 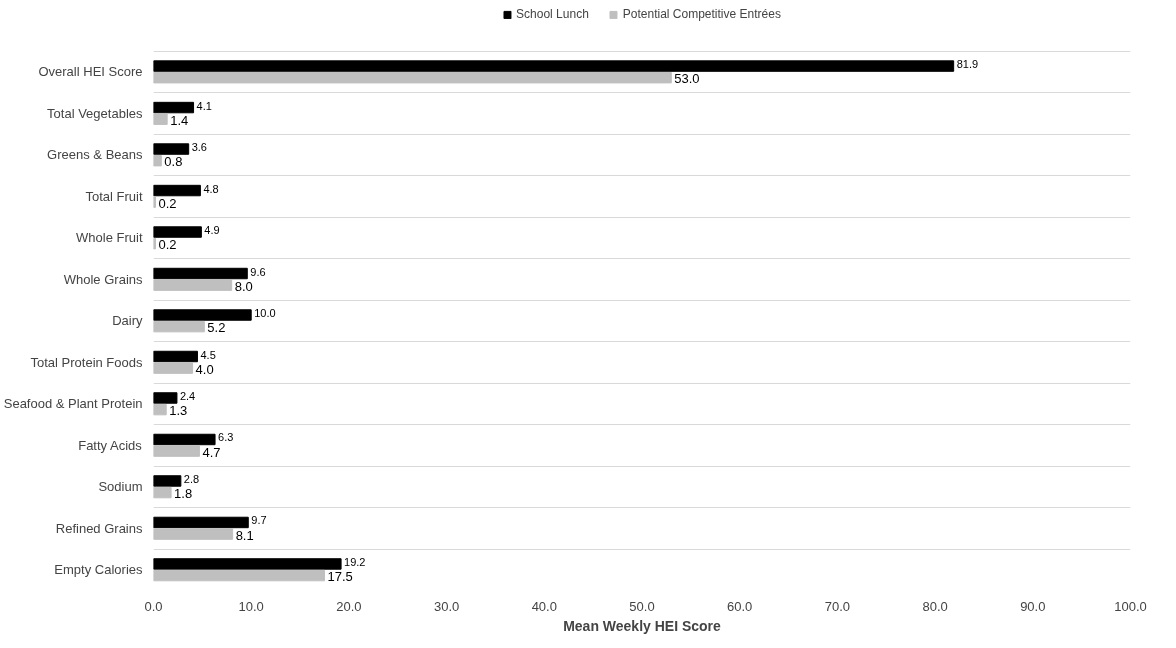 I want to click on y-tick-label: Whole Fruit, so click(x=109, y=238).